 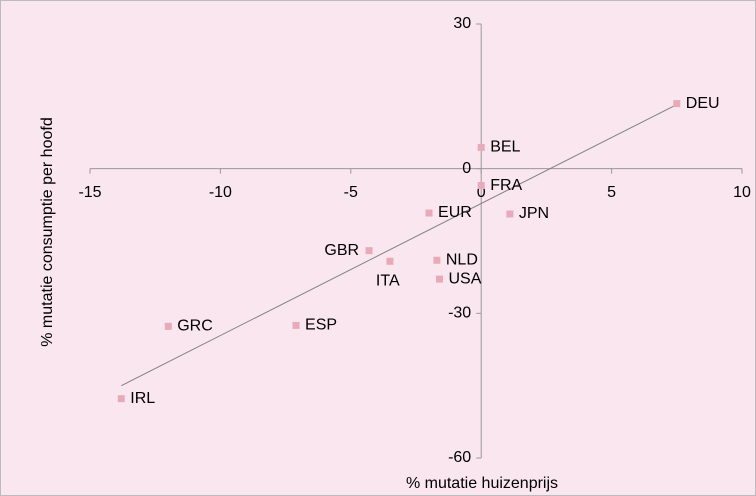 What do you see at coordinates (462, 23) in the screenshot?
I see `y-tick-label: 30` at bounding box center [462, 23].